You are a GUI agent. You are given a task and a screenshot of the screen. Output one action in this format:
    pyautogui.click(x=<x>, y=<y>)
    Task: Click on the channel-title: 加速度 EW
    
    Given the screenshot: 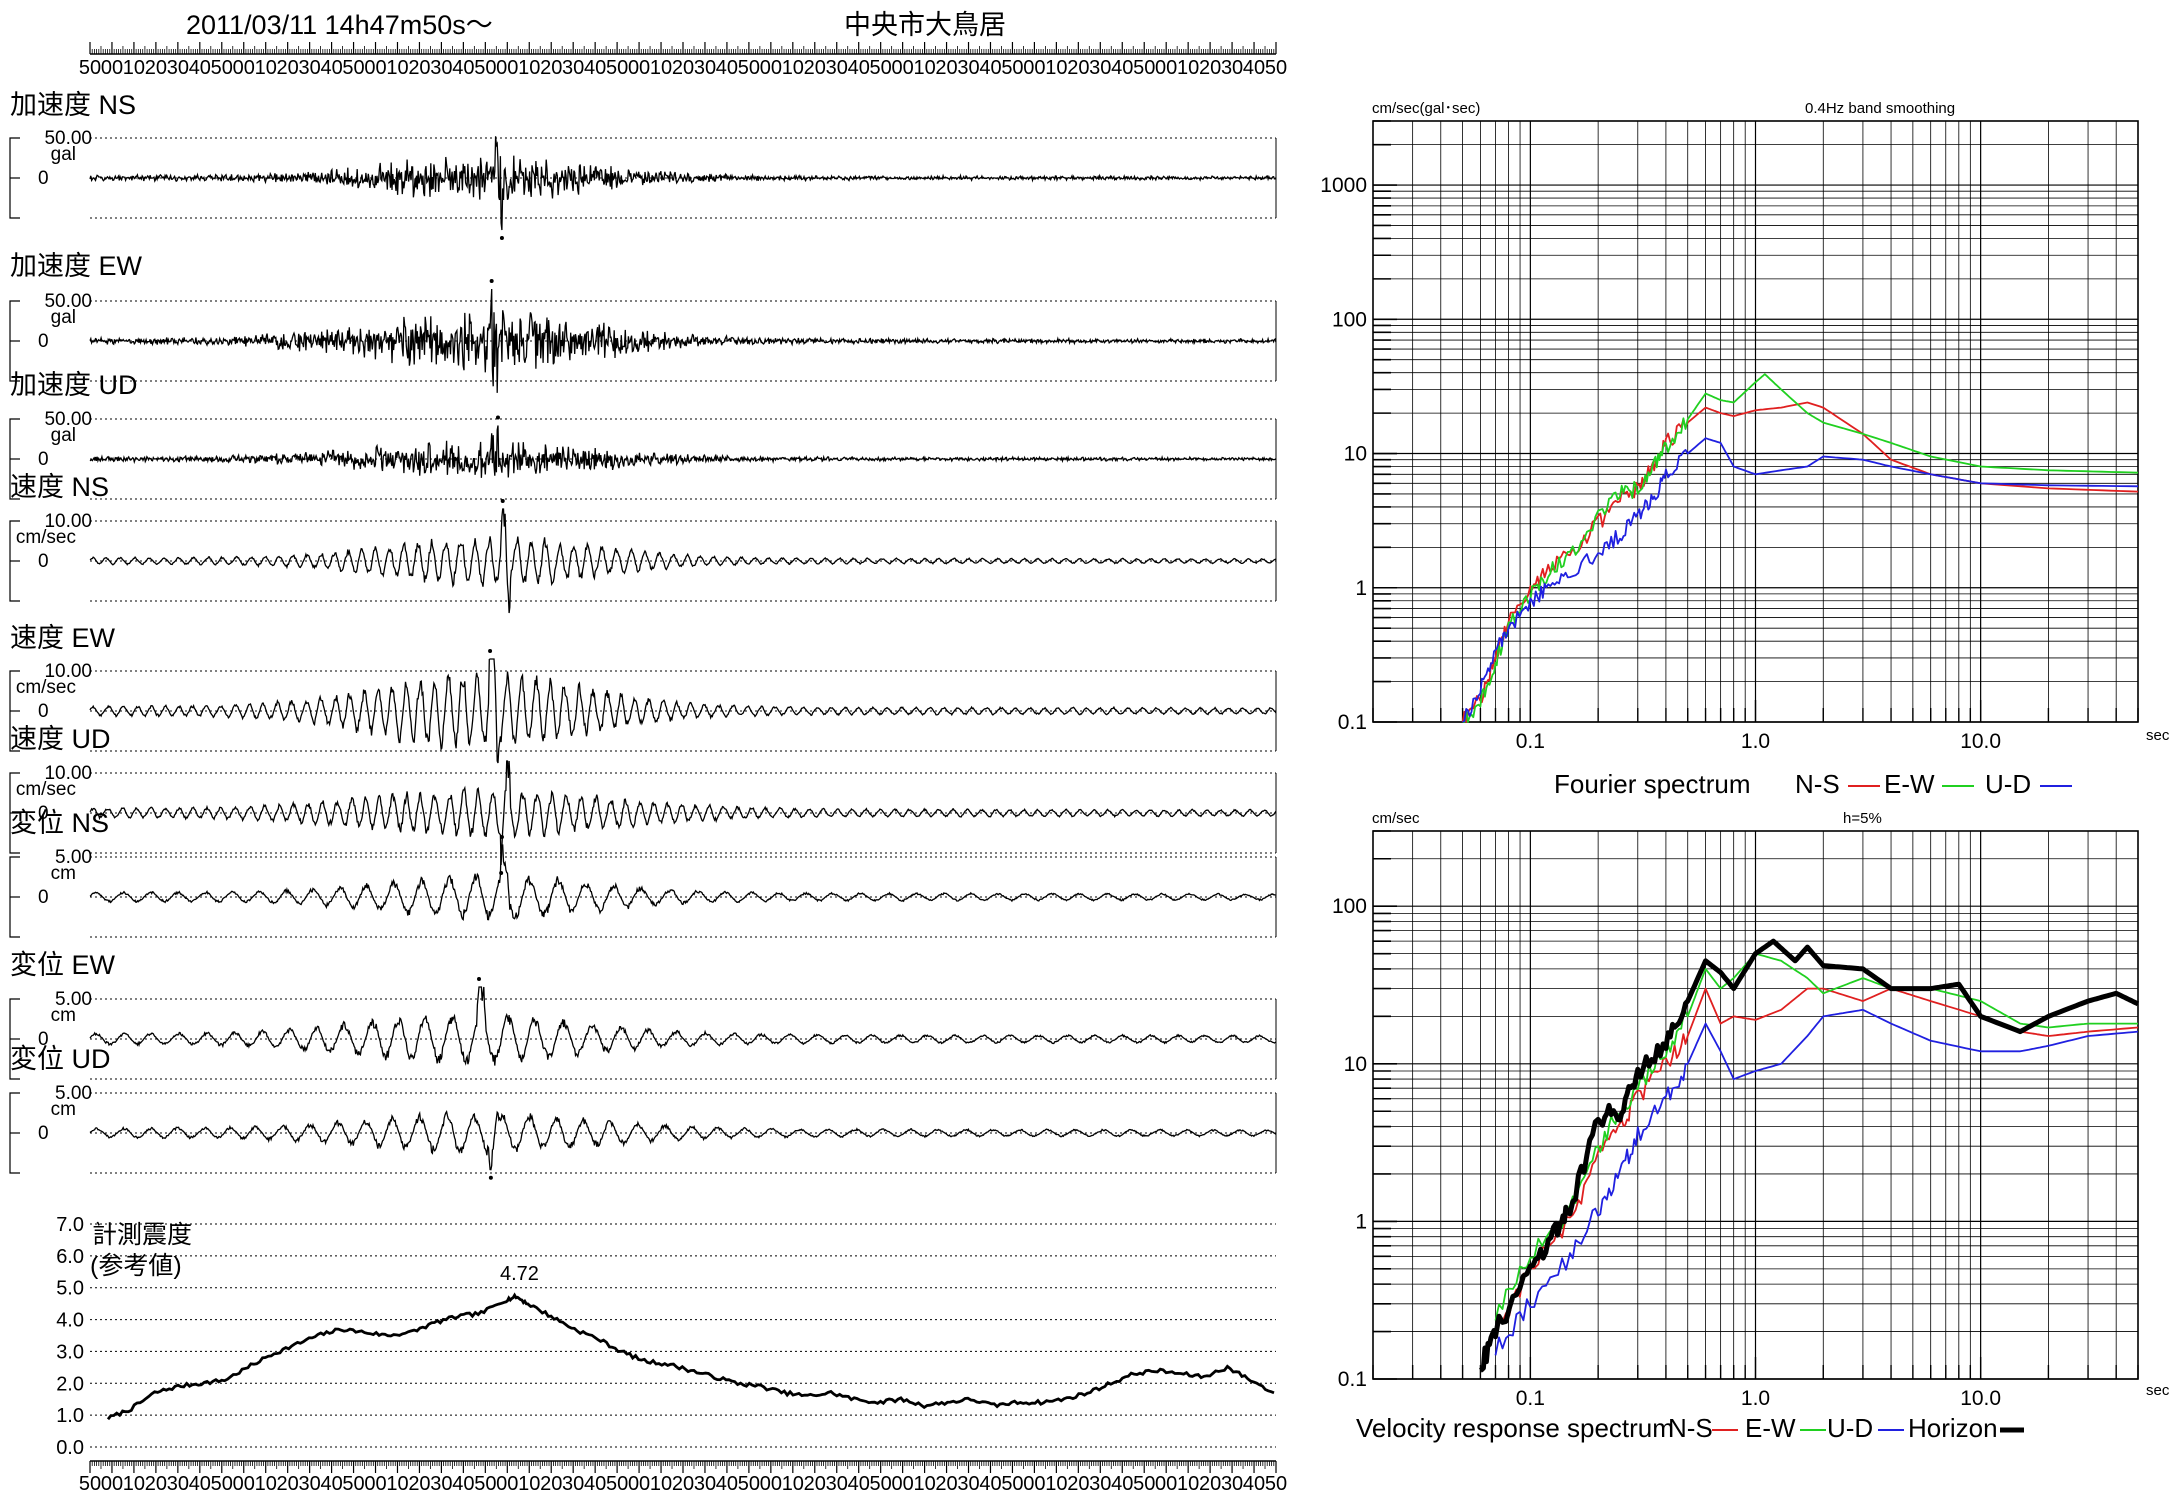 What is the action you would take?
    pyautogui.click(x=76, y=266)
    